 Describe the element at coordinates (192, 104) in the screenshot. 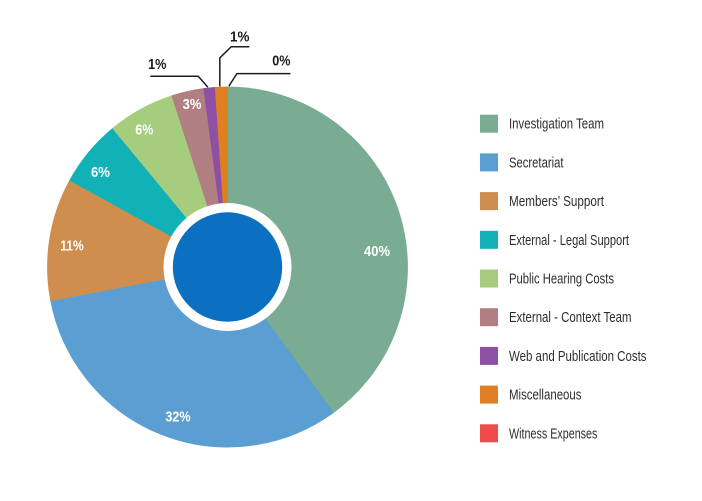

I see `svg-text: 3%` at that location.